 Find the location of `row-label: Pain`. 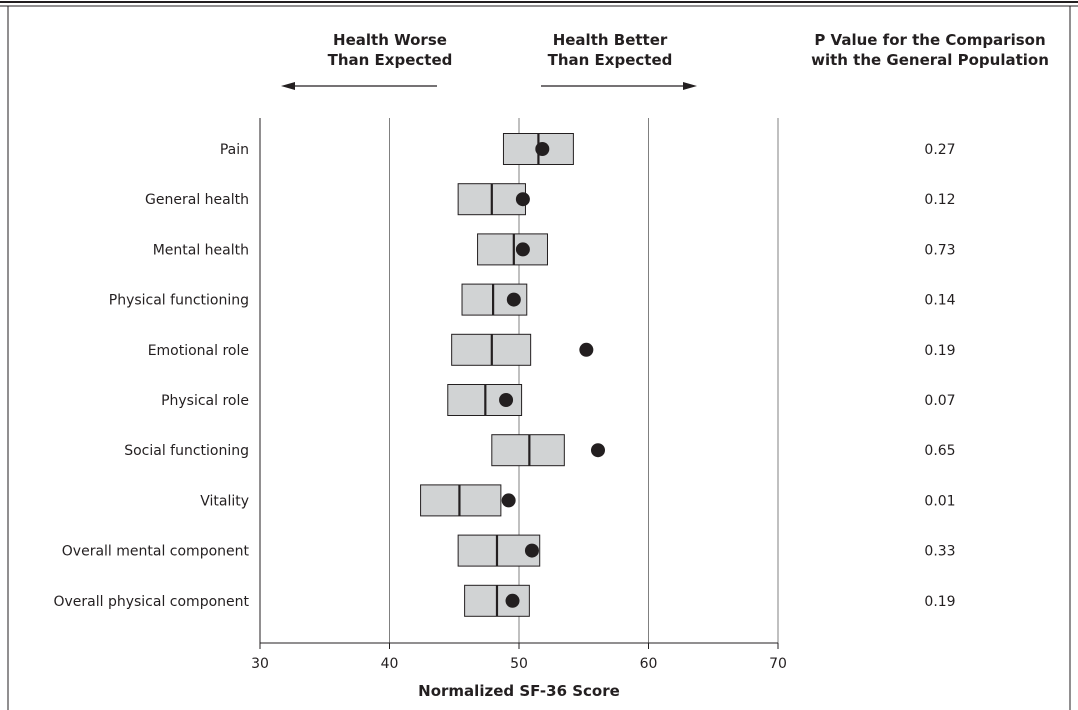

row-label: Pain is located at coordinates (234, 150).